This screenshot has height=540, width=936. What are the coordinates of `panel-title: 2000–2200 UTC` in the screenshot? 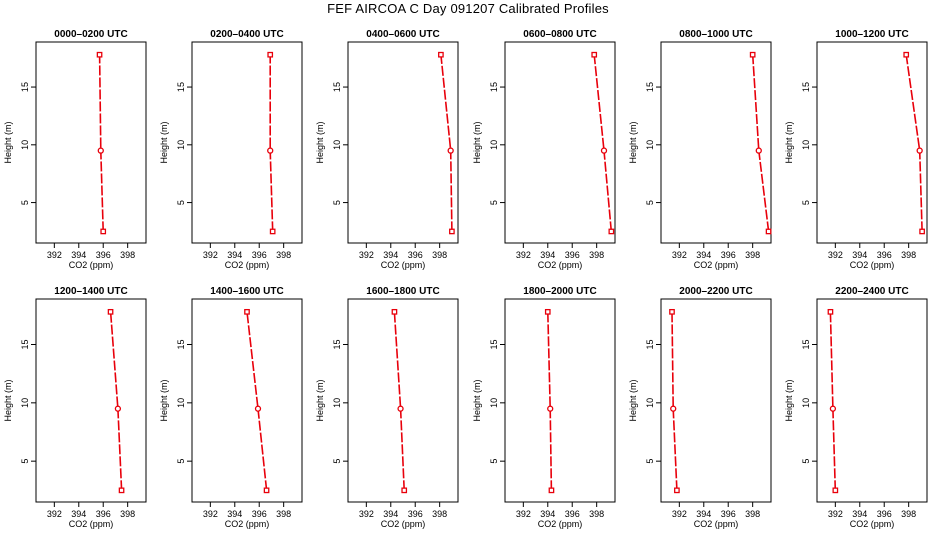 It's located at (715, 291).